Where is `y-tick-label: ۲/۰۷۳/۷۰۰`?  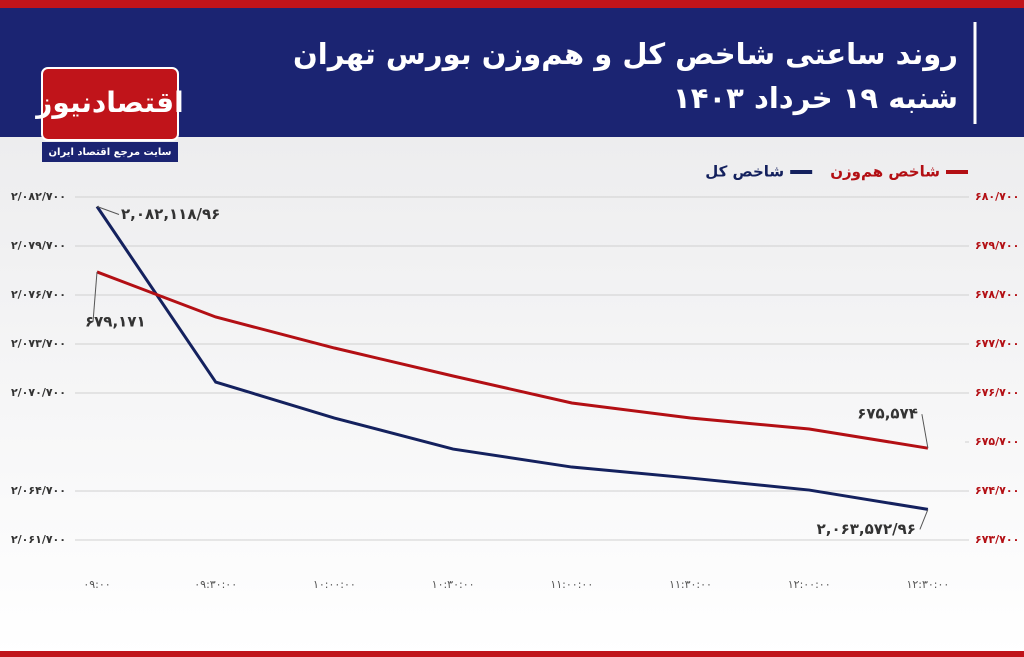 y-tick-label: ۲/۰۷۳/۷۰۰ is located at coordinates (38, 343).